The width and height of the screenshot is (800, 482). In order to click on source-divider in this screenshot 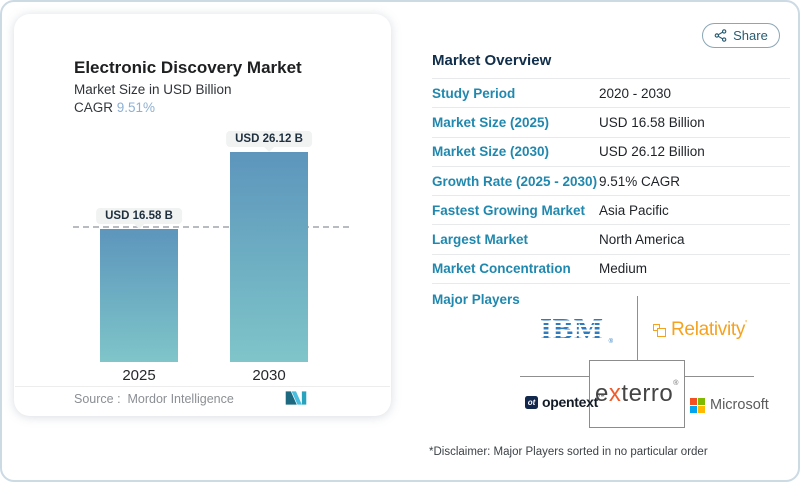, I will do `click(202, 386)`.